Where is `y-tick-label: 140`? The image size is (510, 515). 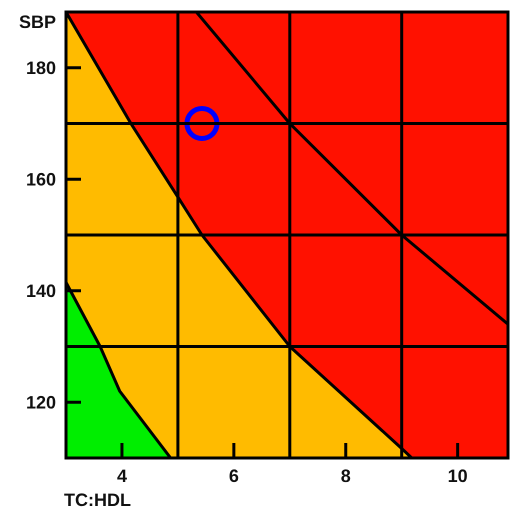 y-tick-label: 140 is located at coordinates (41, 290).